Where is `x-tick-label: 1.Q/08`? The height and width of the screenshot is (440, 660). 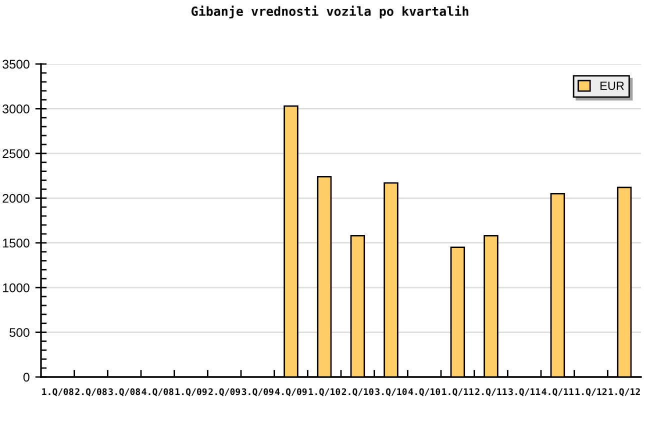 x-tick-label: 1.Q/08 is located at coordinates (58, 392).